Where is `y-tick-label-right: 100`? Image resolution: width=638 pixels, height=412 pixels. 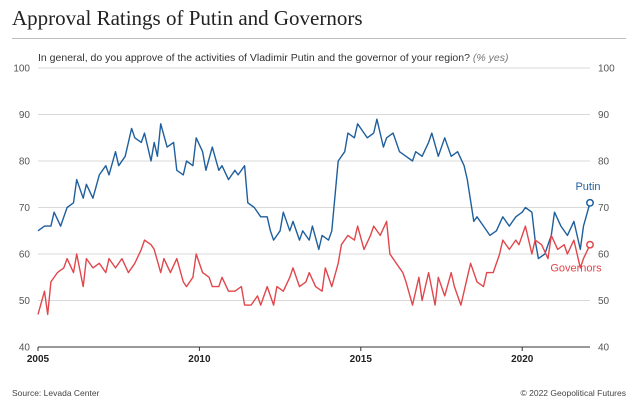 y-tick-label-right: 100 is located at coordinates (606, 69).